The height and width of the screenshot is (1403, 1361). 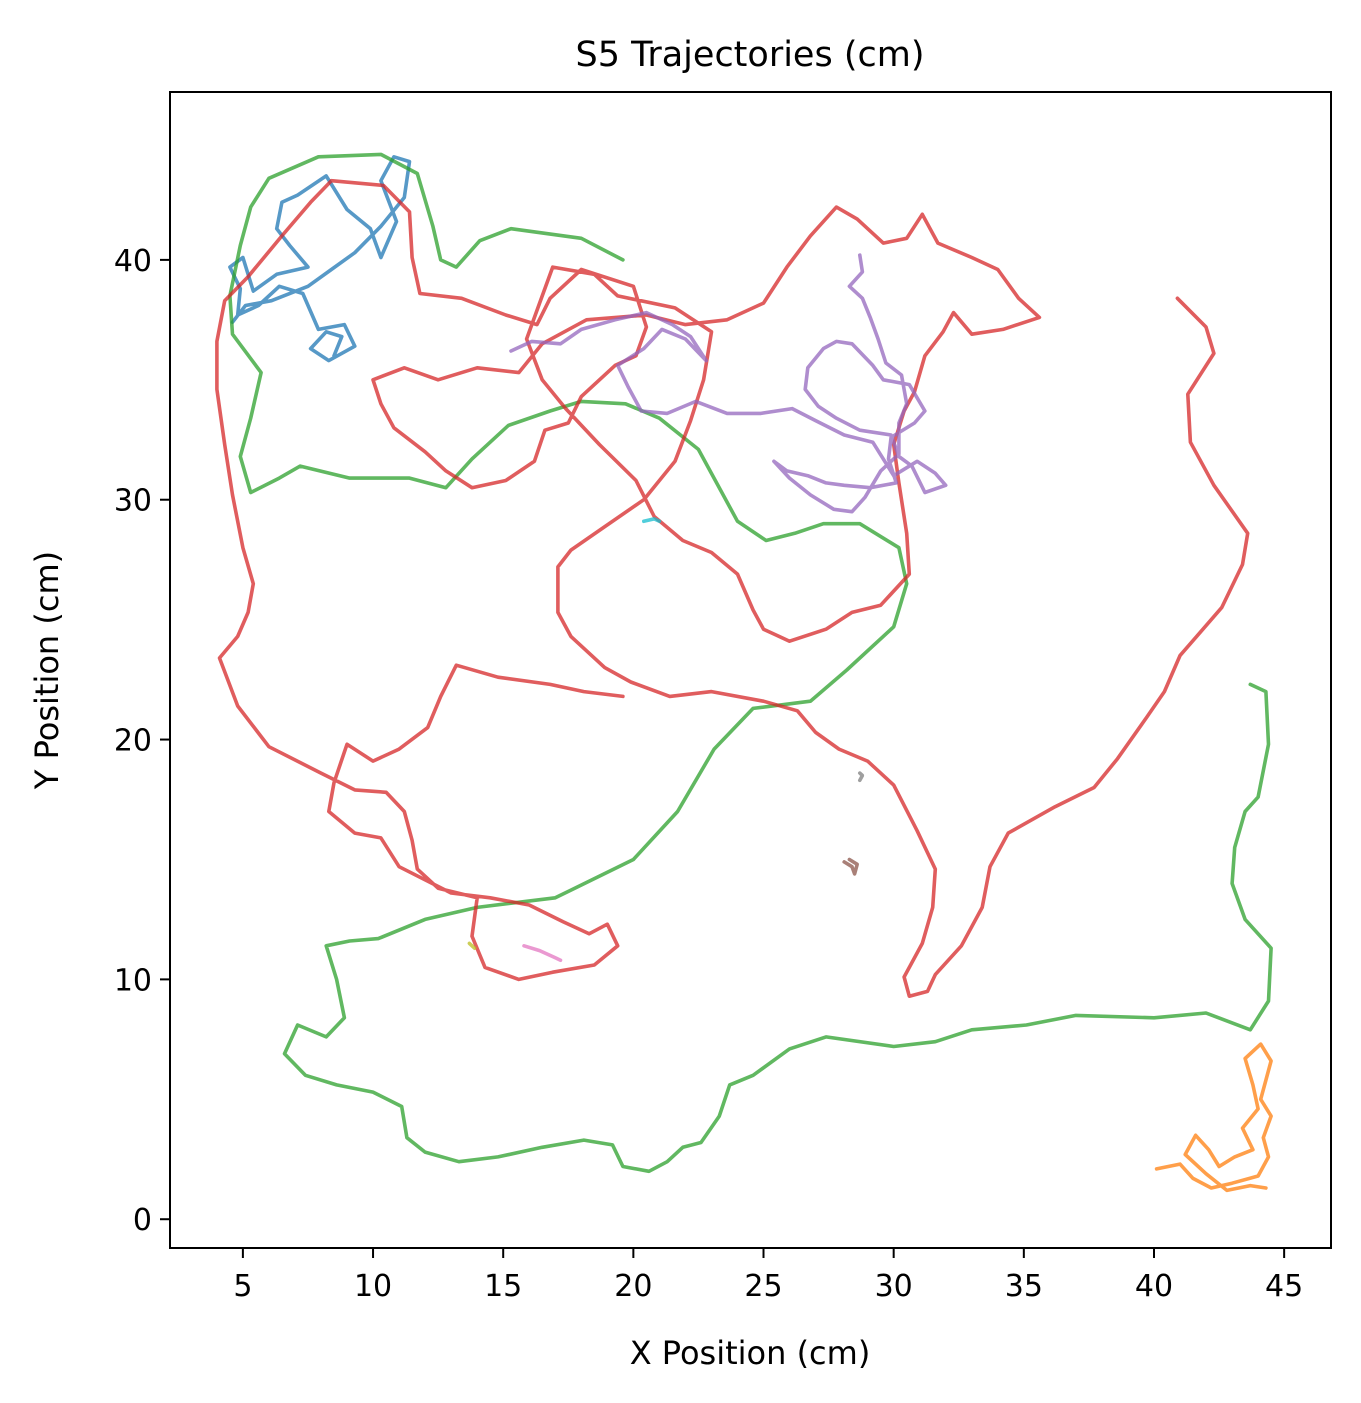 I want to click on x-tick-label: 25, so click(x=763, y=1286).